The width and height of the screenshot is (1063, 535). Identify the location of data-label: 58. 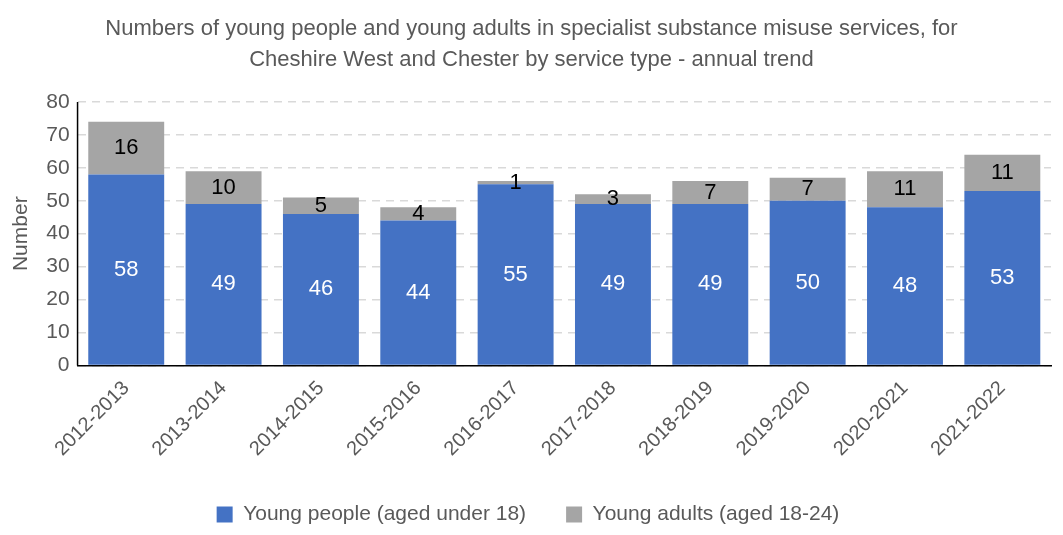
(126, 268).